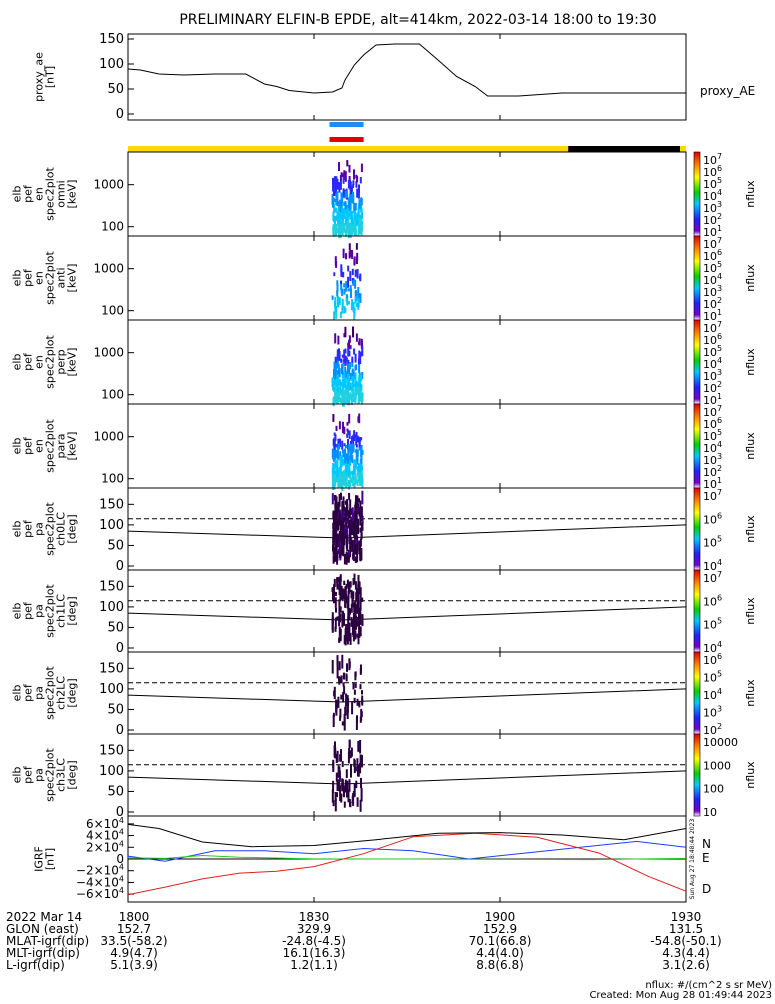  What do you see at coordinates (500, 917) in the screenshot?
I see `footer-value: 1900` at bounding box center [500, 917].